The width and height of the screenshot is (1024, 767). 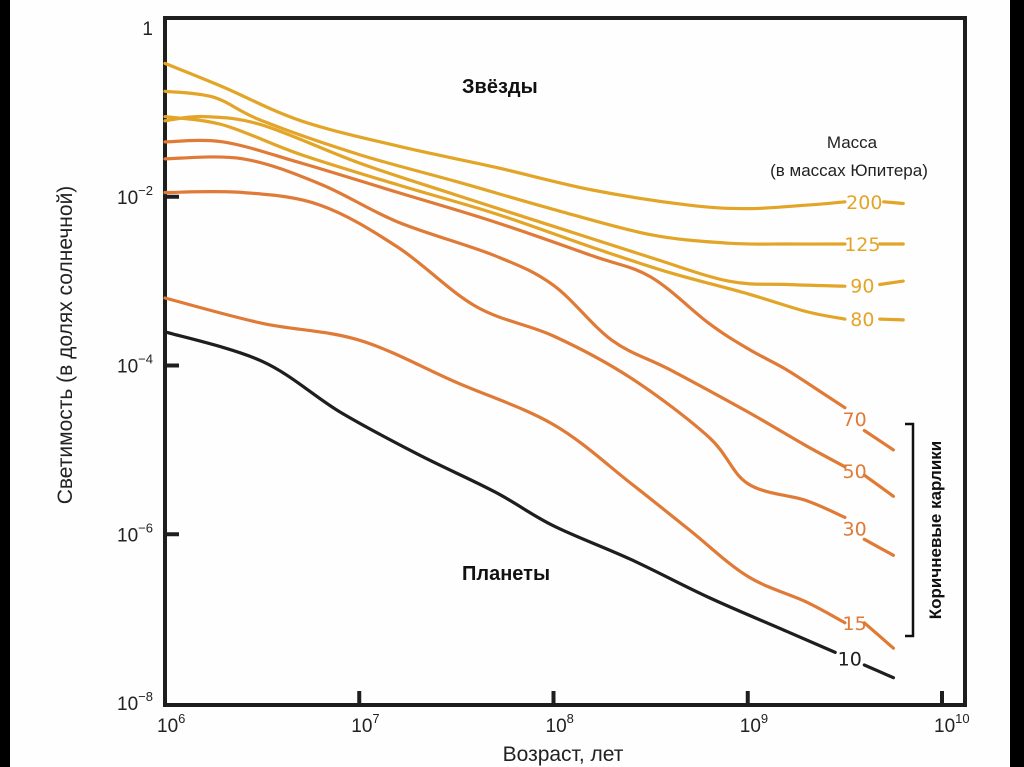 I want to click on series-label-10: 10, so click(x=850, y=660).